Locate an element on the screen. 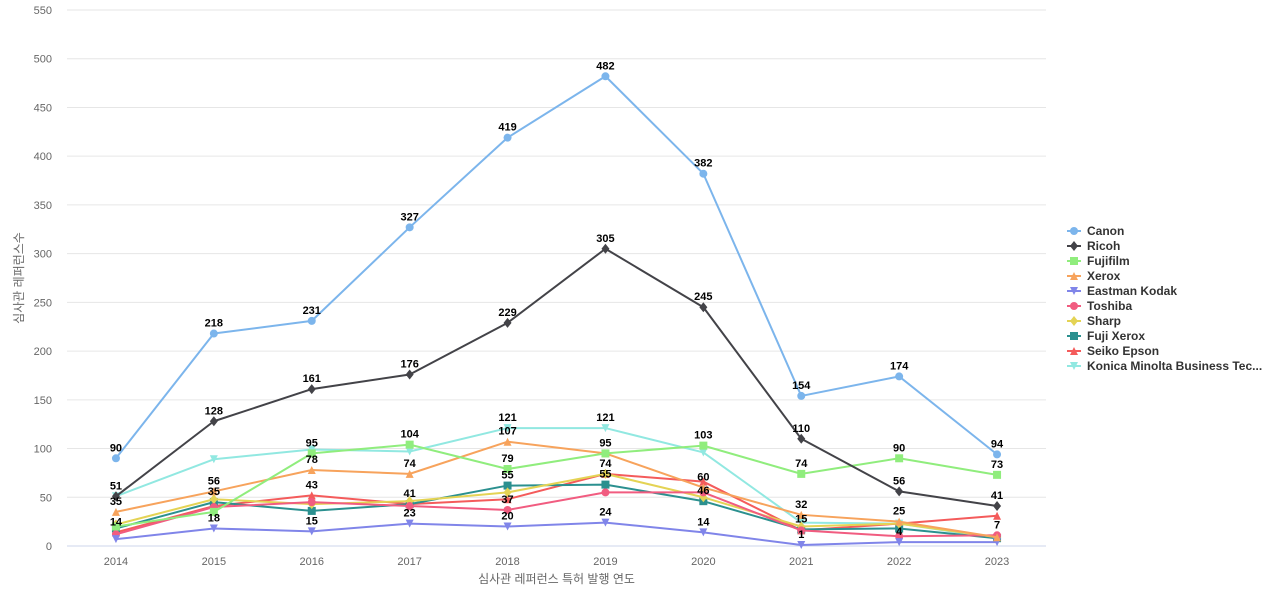  legend-item-ricoh: Ricoh is located at coordinates (1093, 246).